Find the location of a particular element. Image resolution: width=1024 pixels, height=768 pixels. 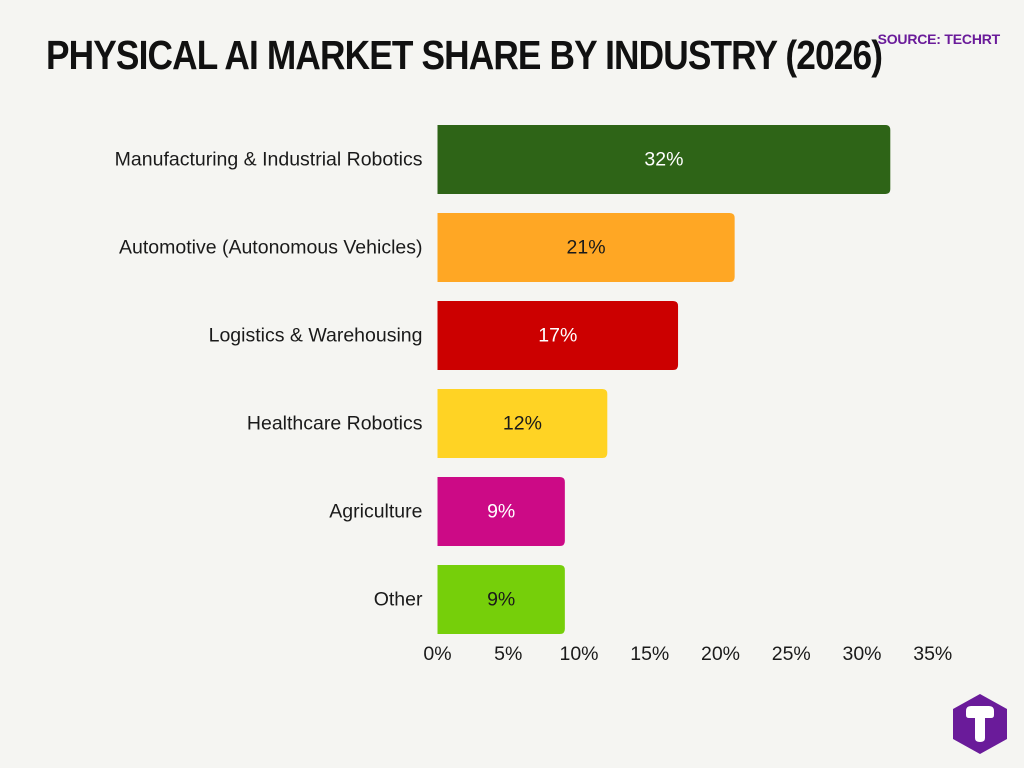

source-label: SOURCE: TECHRT is located at coordinates (939, 39).